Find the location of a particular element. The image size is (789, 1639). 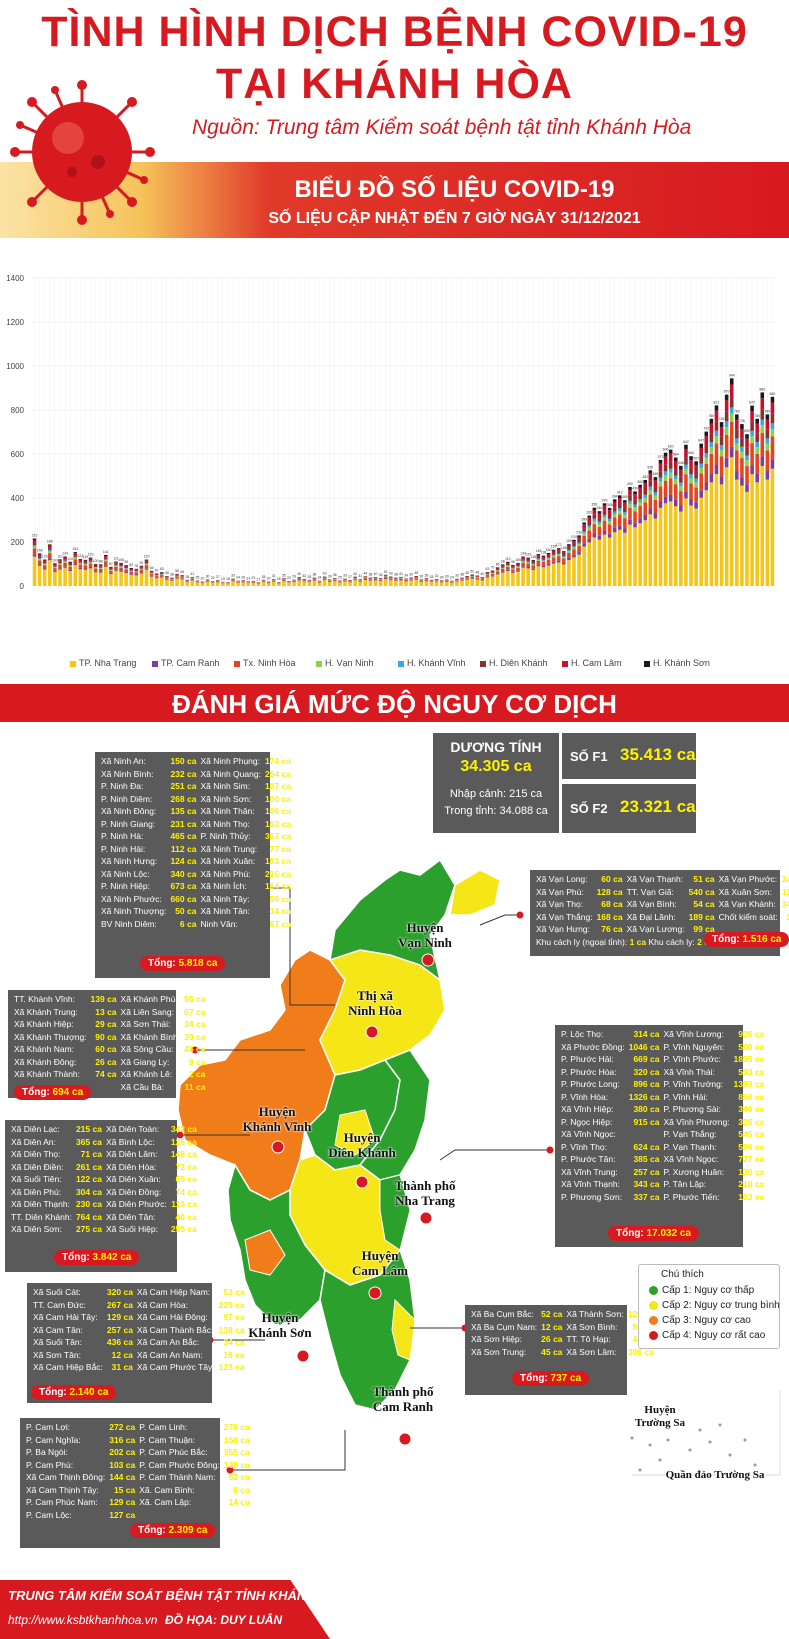

legend-swatch is located at coordinates (401, 663).